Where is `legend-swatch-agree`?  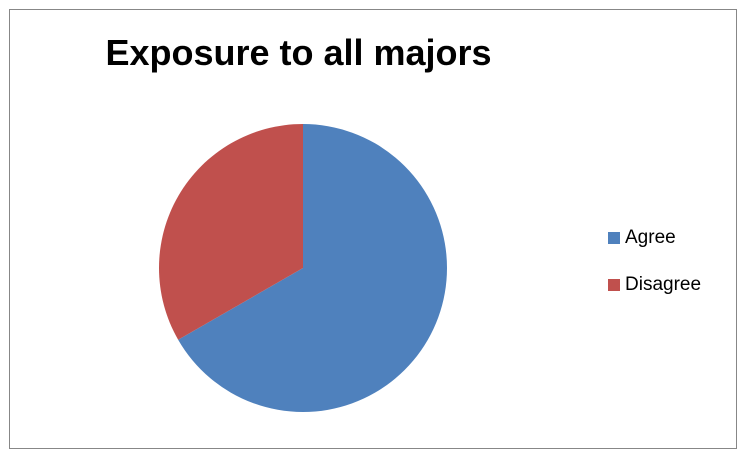
legend-swatch-agree is located at coordinates (614, 237).